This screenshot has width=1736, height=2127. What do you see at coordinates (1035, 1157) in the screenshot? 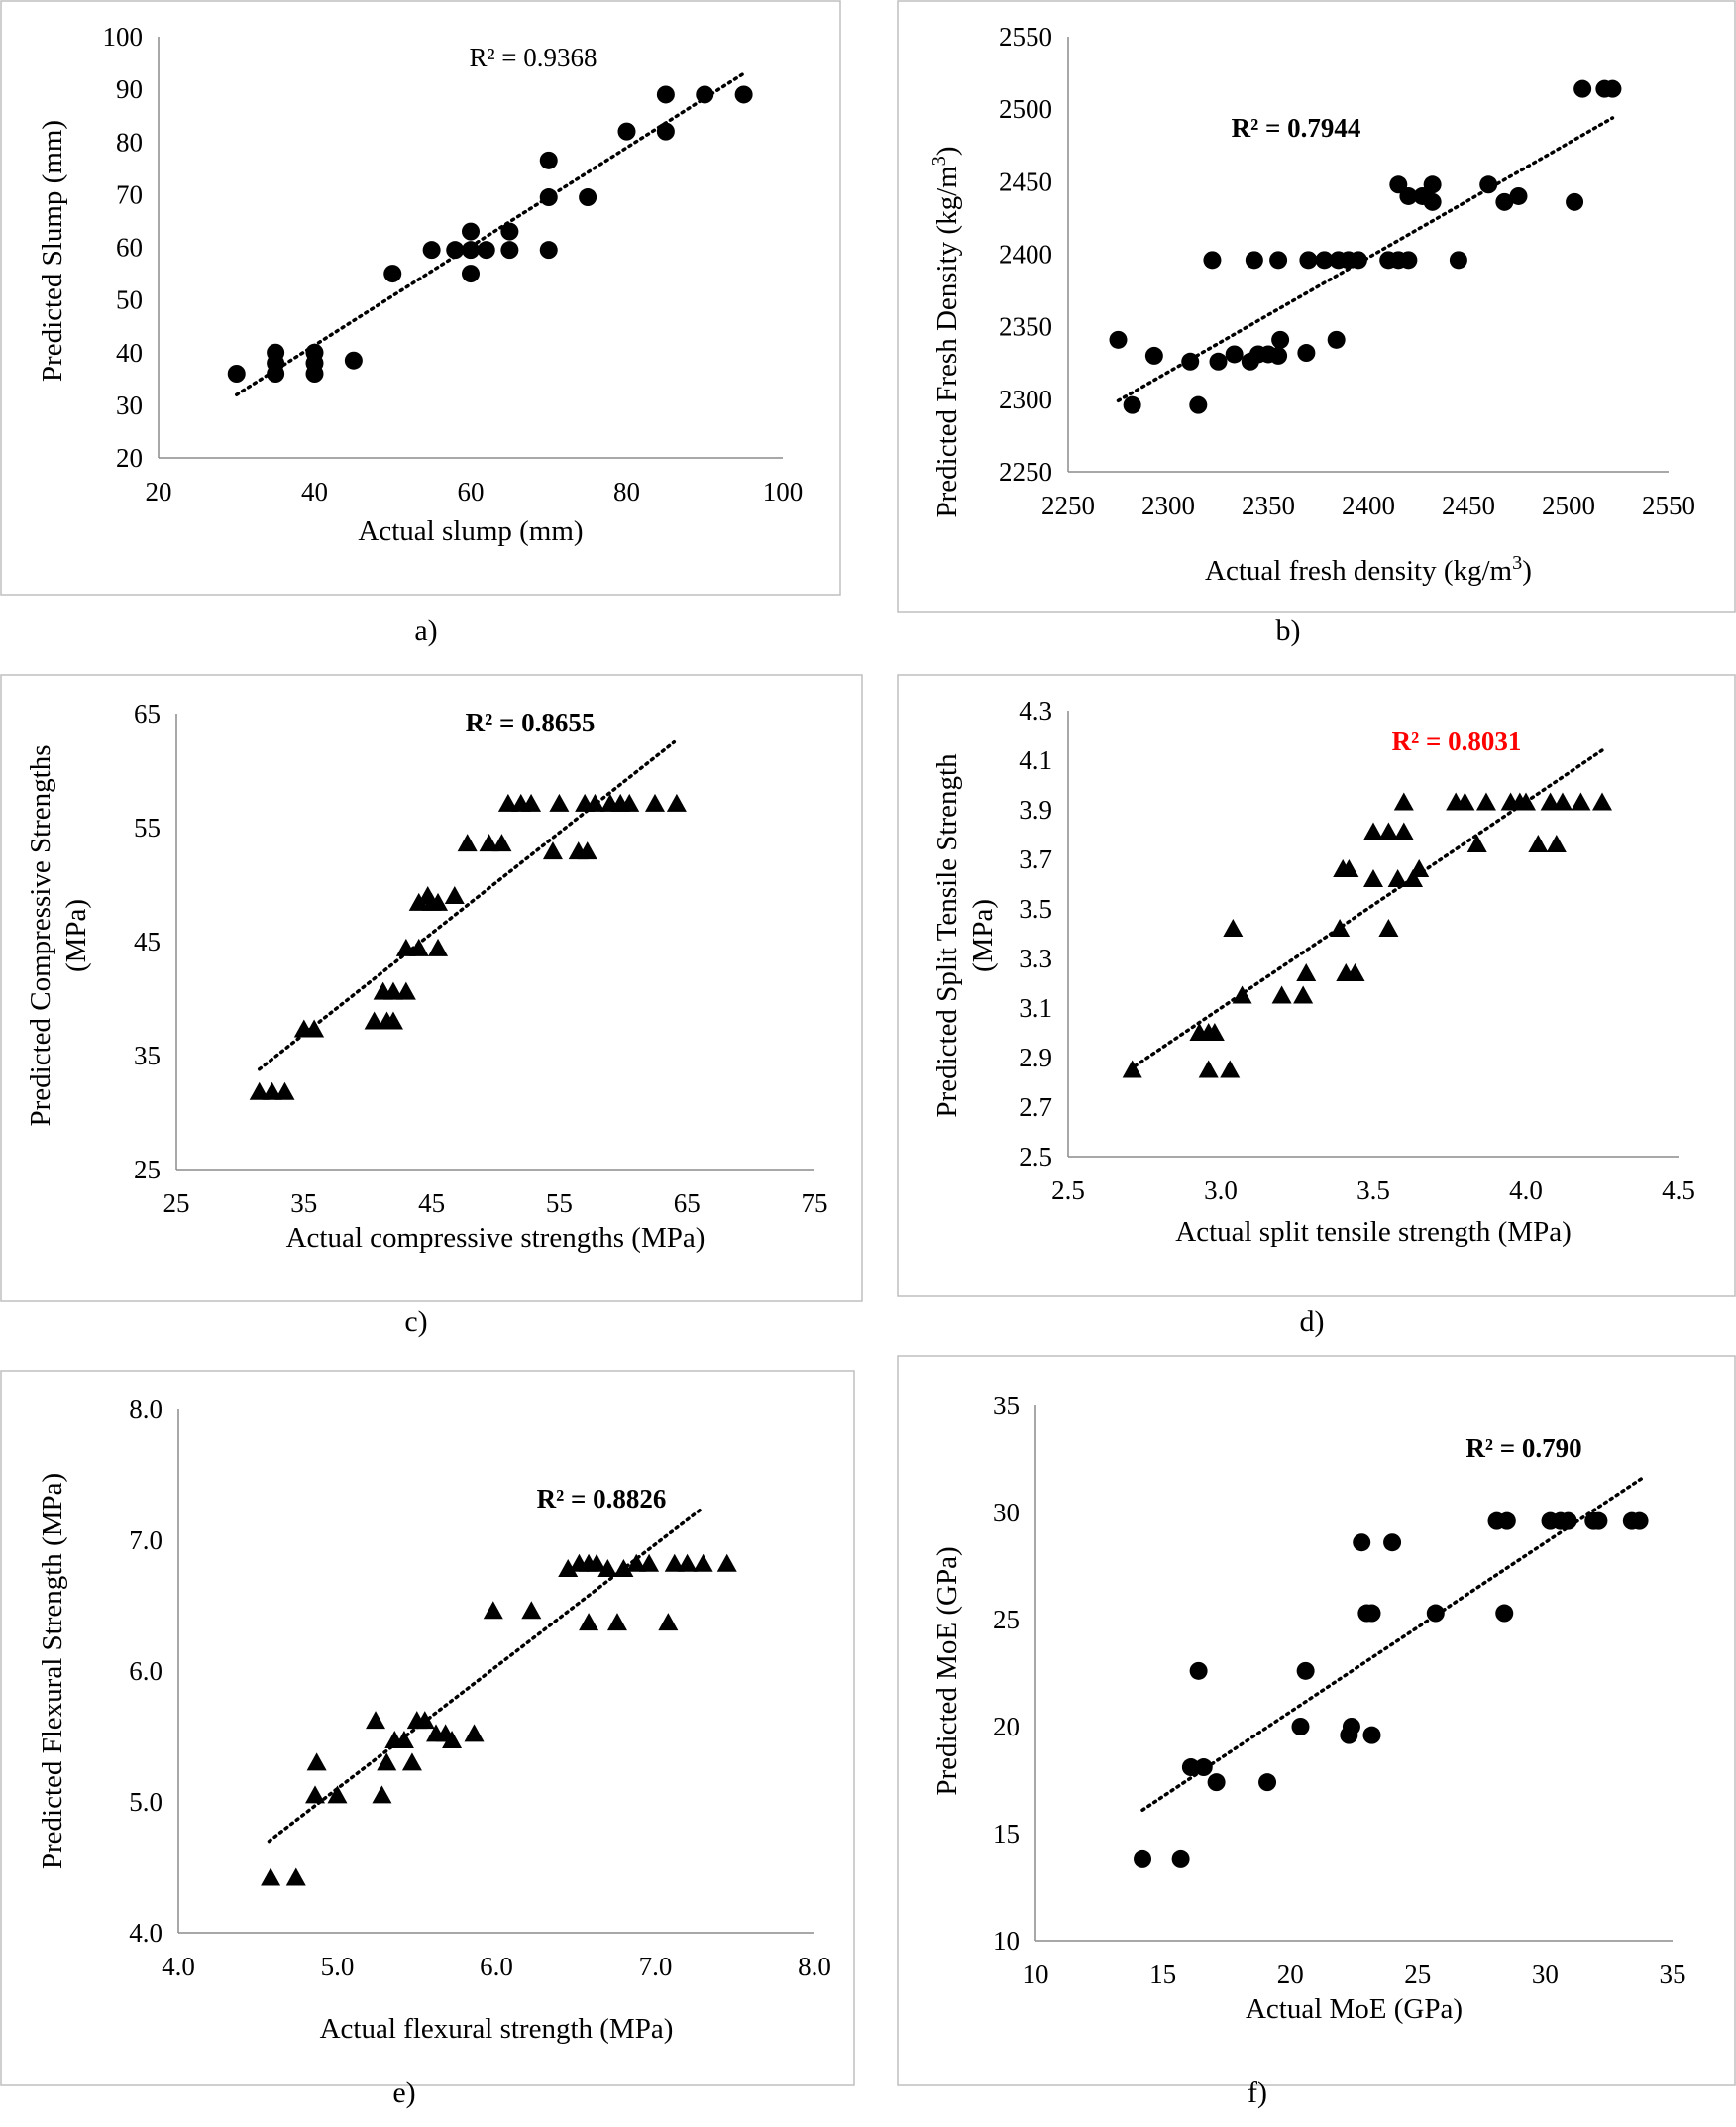
I see `y-tick-label: 2.5` at bounding box center [1035, 1157].